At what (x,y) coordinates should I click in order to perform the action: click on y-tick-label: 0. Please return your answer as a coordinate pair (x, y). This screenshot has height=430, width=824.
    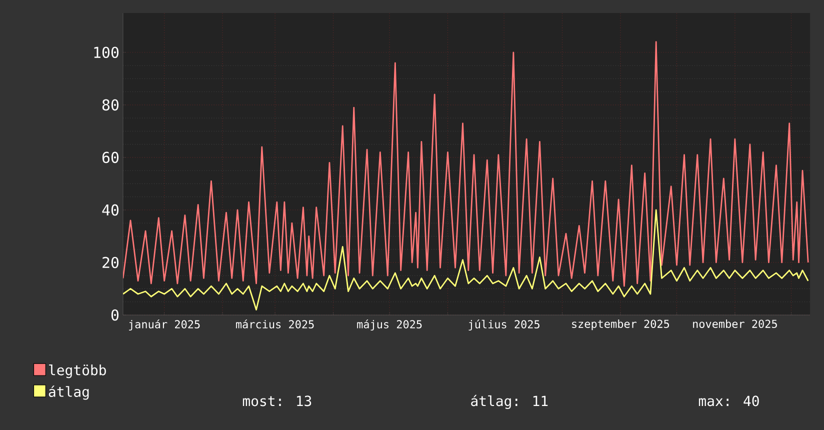
    Looking at the image, I should click on (114, 315).